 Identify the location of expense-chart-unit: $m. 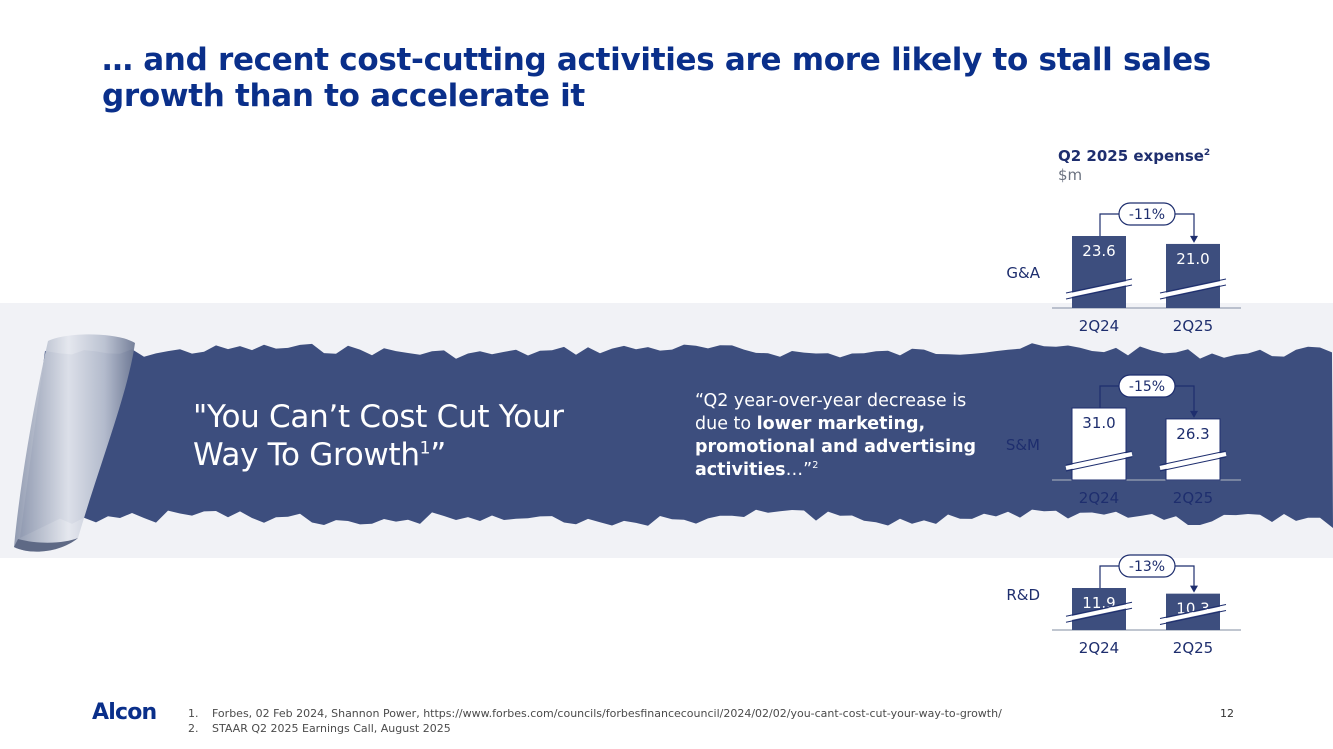
(1070, 175).